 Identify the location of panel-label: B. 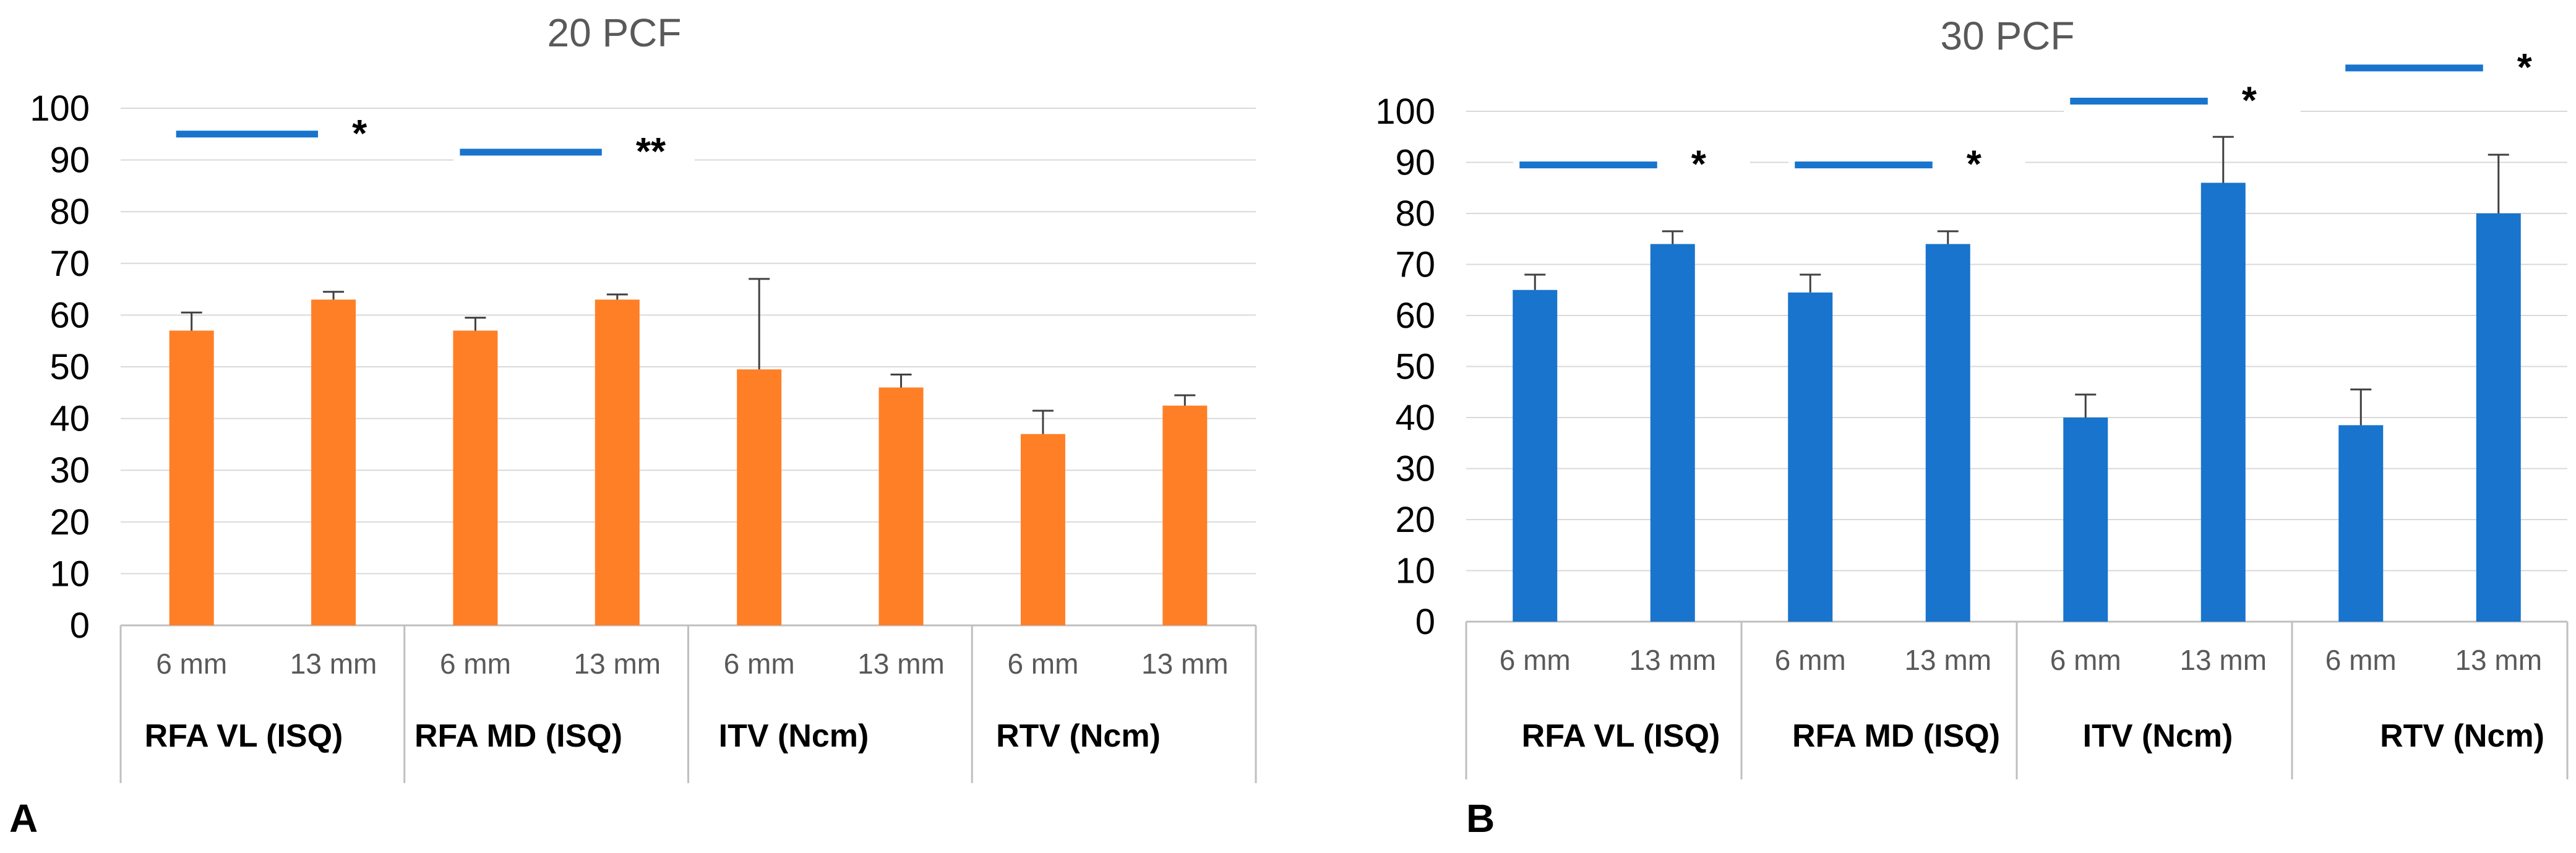
(1480, 818).